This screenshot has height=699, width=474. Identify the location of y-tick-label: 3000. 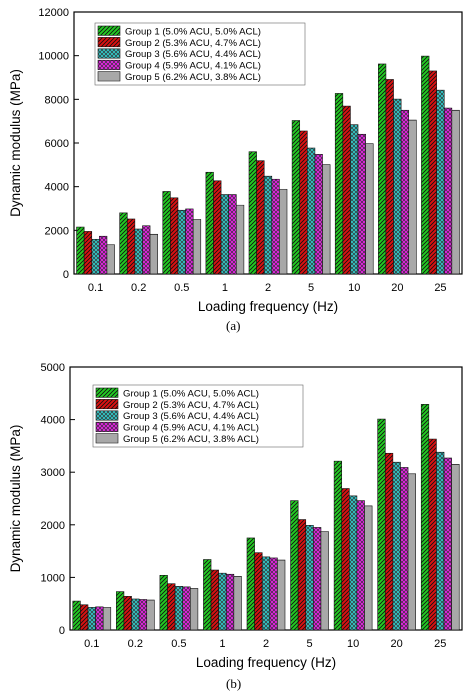
(53, 473).